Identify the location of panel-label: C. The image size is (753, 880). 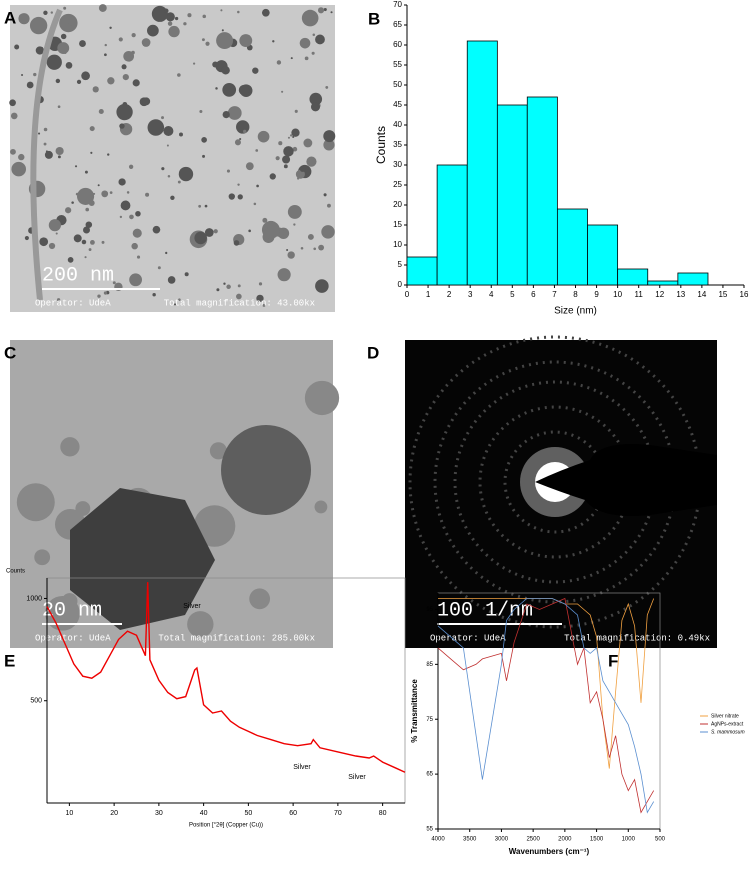
(10, 352).